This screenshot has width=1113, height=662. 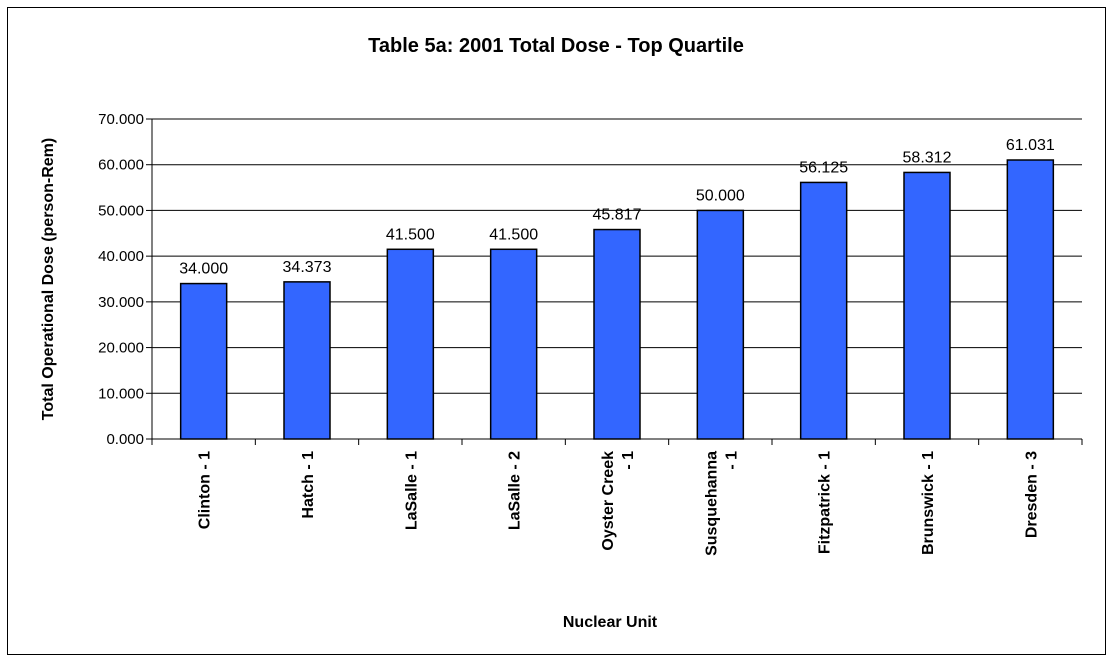 I want to click on category-label: Brunswick - 1, so click(x=928, y=503).